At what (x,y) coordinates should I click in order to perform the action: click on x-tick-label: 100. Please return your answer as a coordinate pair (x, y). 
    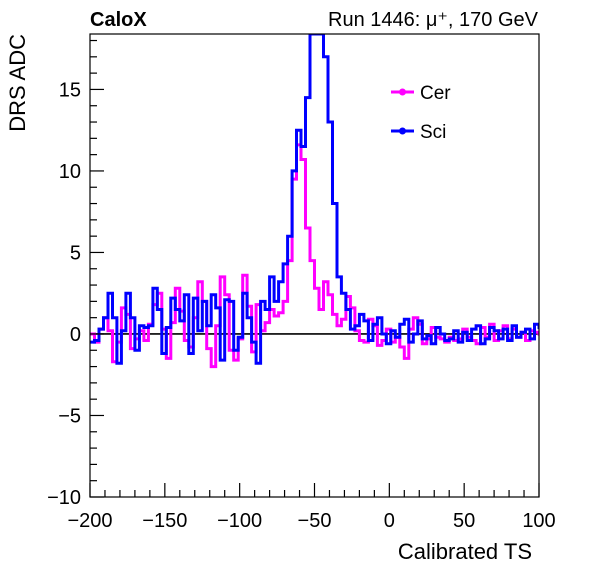
    Looking at the image, I should click on (538, 521).